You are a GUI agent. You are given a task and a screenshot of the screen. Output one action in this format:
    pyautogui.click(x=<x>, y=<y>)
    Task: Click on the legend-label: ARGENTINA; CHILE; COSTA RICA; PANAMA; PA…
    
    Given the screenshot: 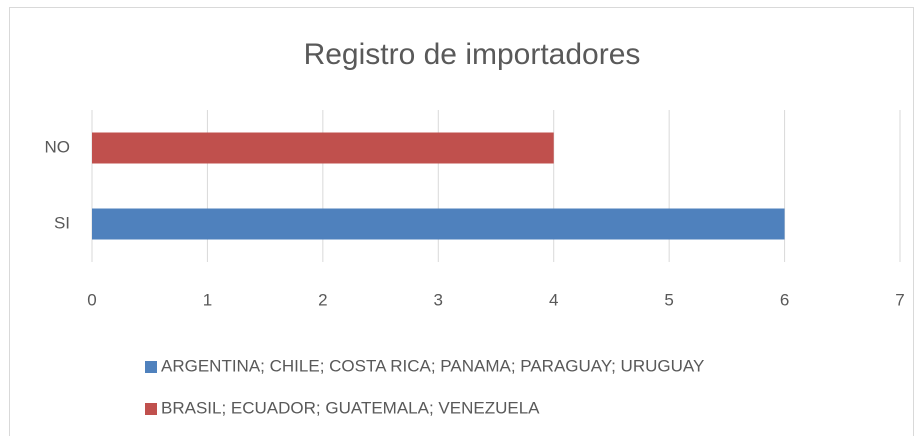 What is the action you would take?
    pyautogui.click(x=432, y=365)
    